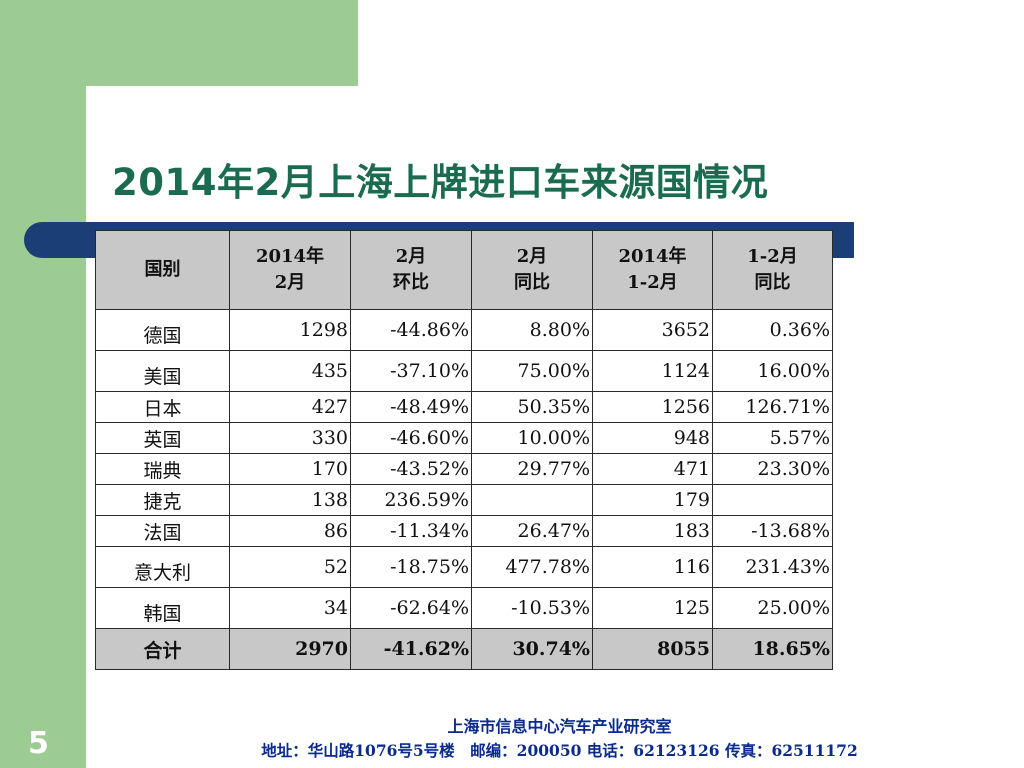  I want to click on header-country: 国别, so click(162, 270).